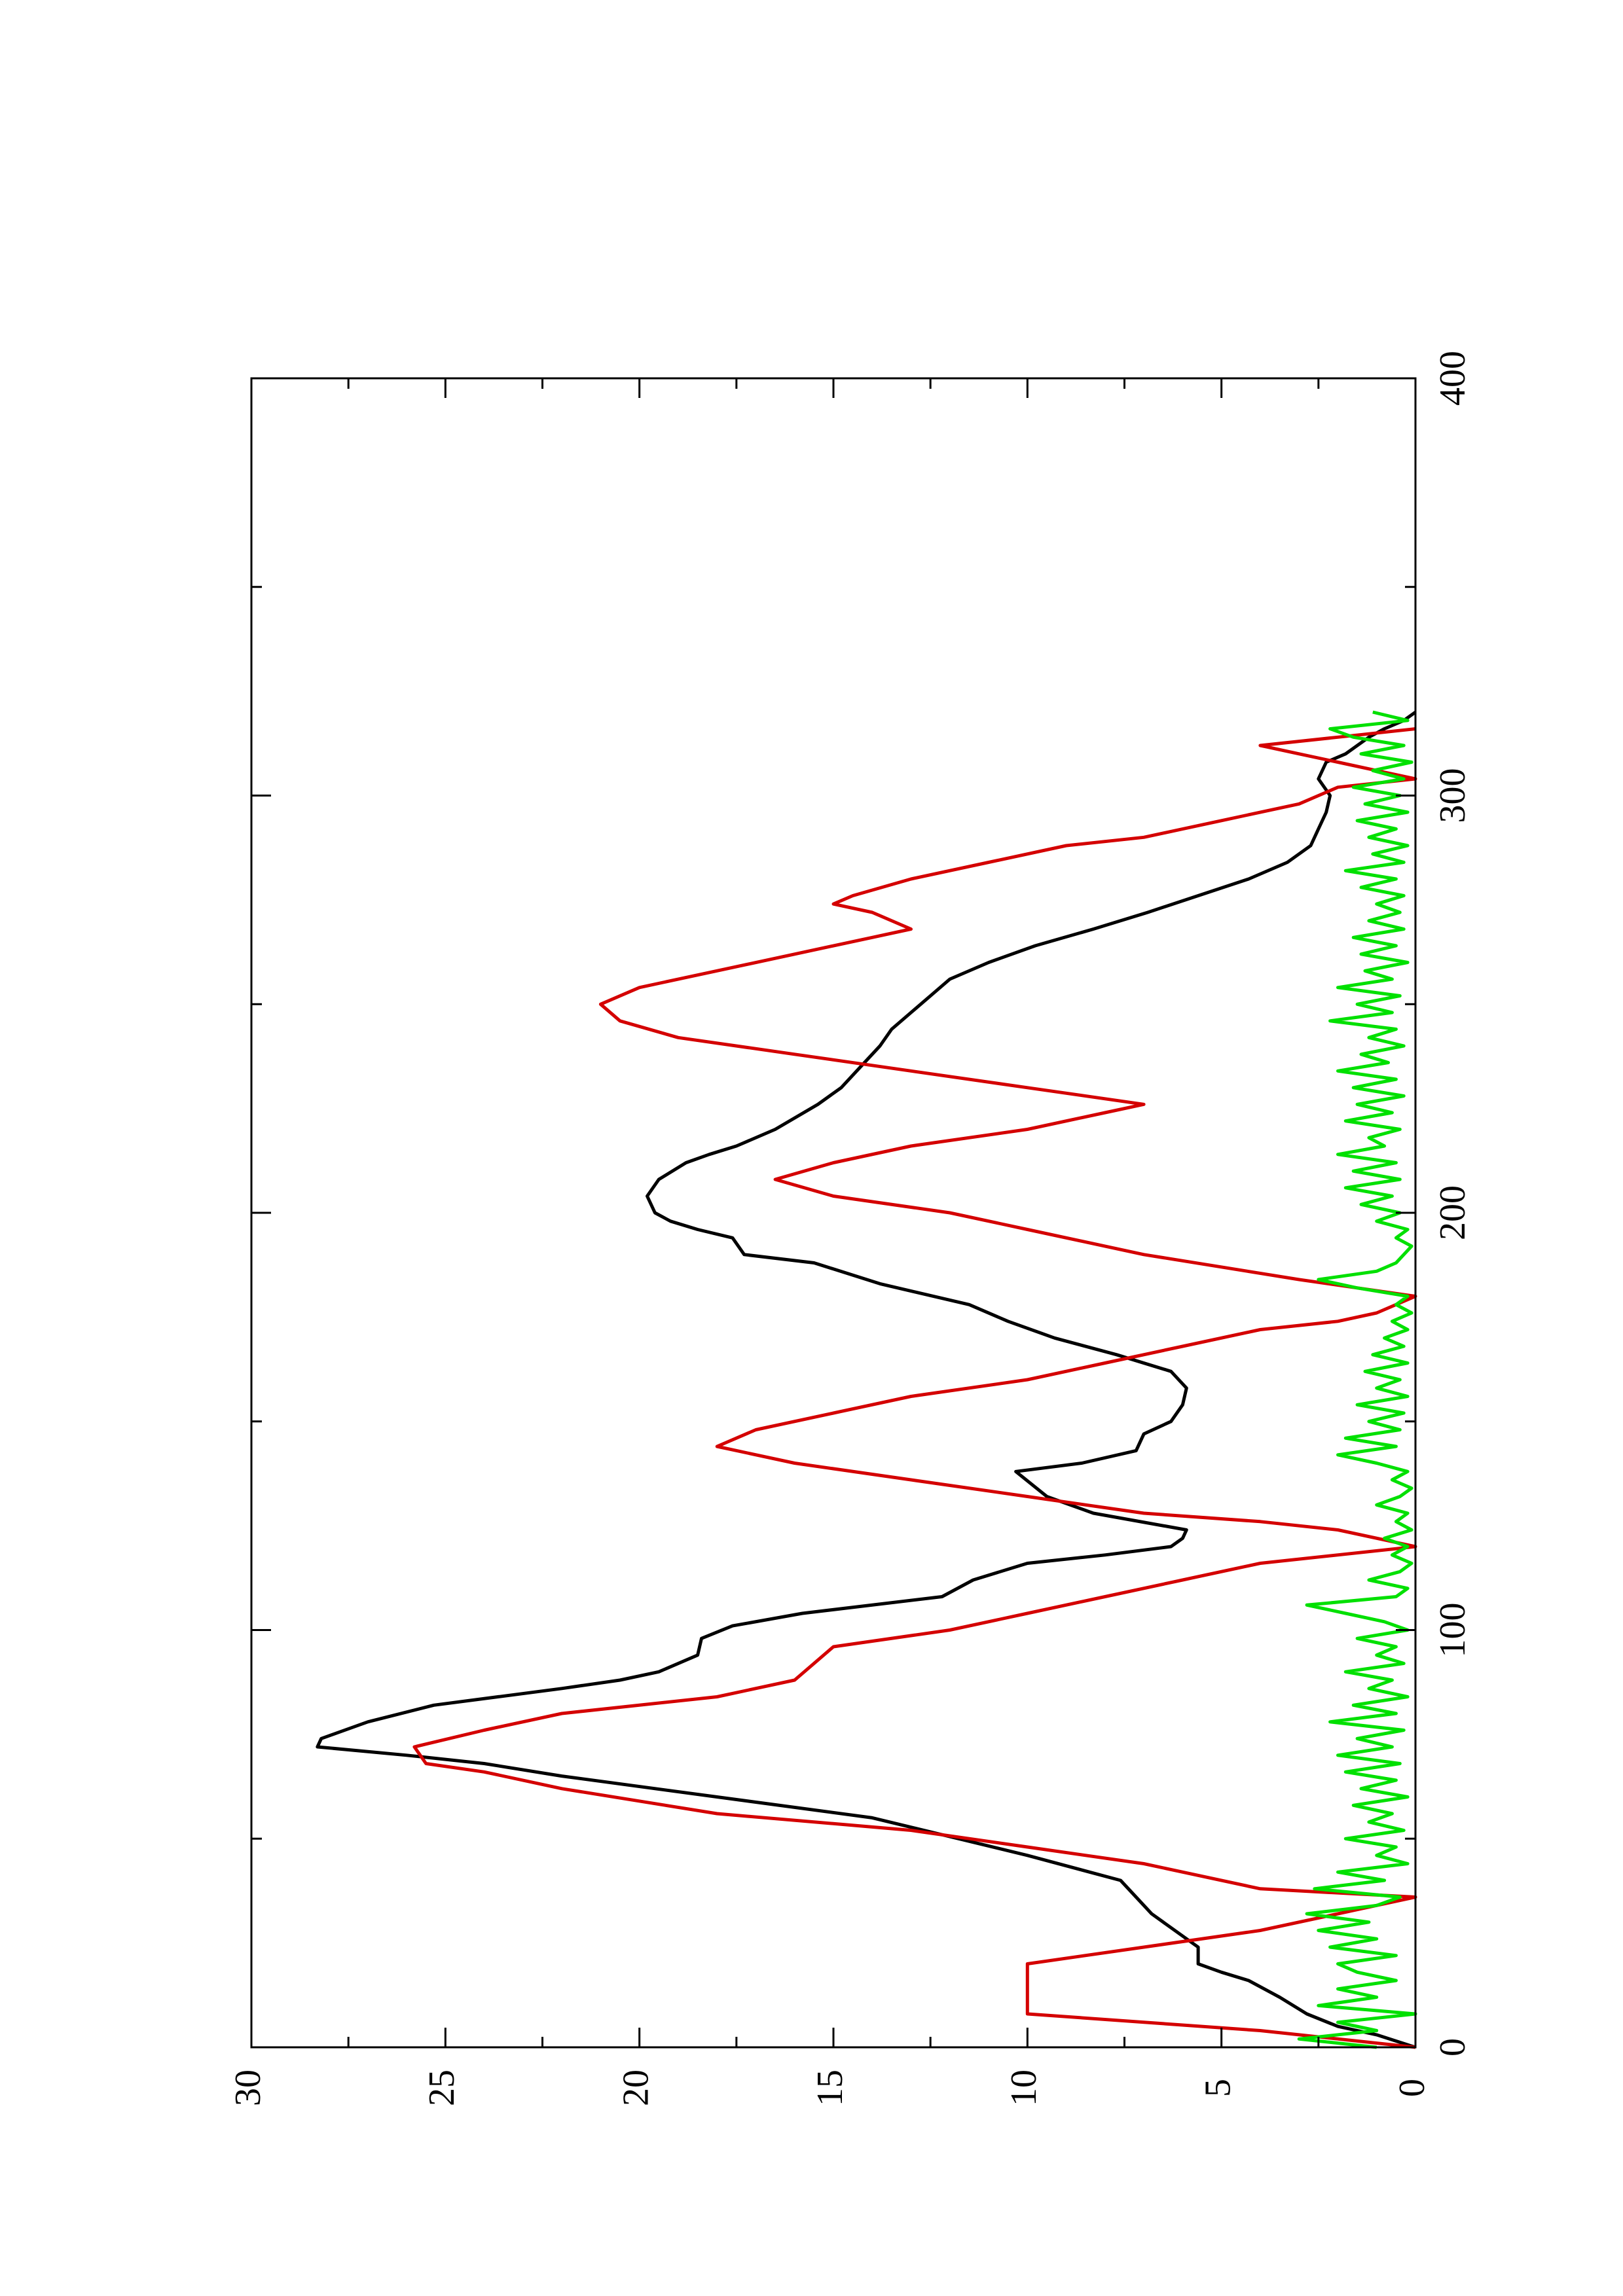  What do you see at coordinates (1452, 1212) in the screenshot?
I see `x-tick-label: 200` at bounding box center [1452, 1212].